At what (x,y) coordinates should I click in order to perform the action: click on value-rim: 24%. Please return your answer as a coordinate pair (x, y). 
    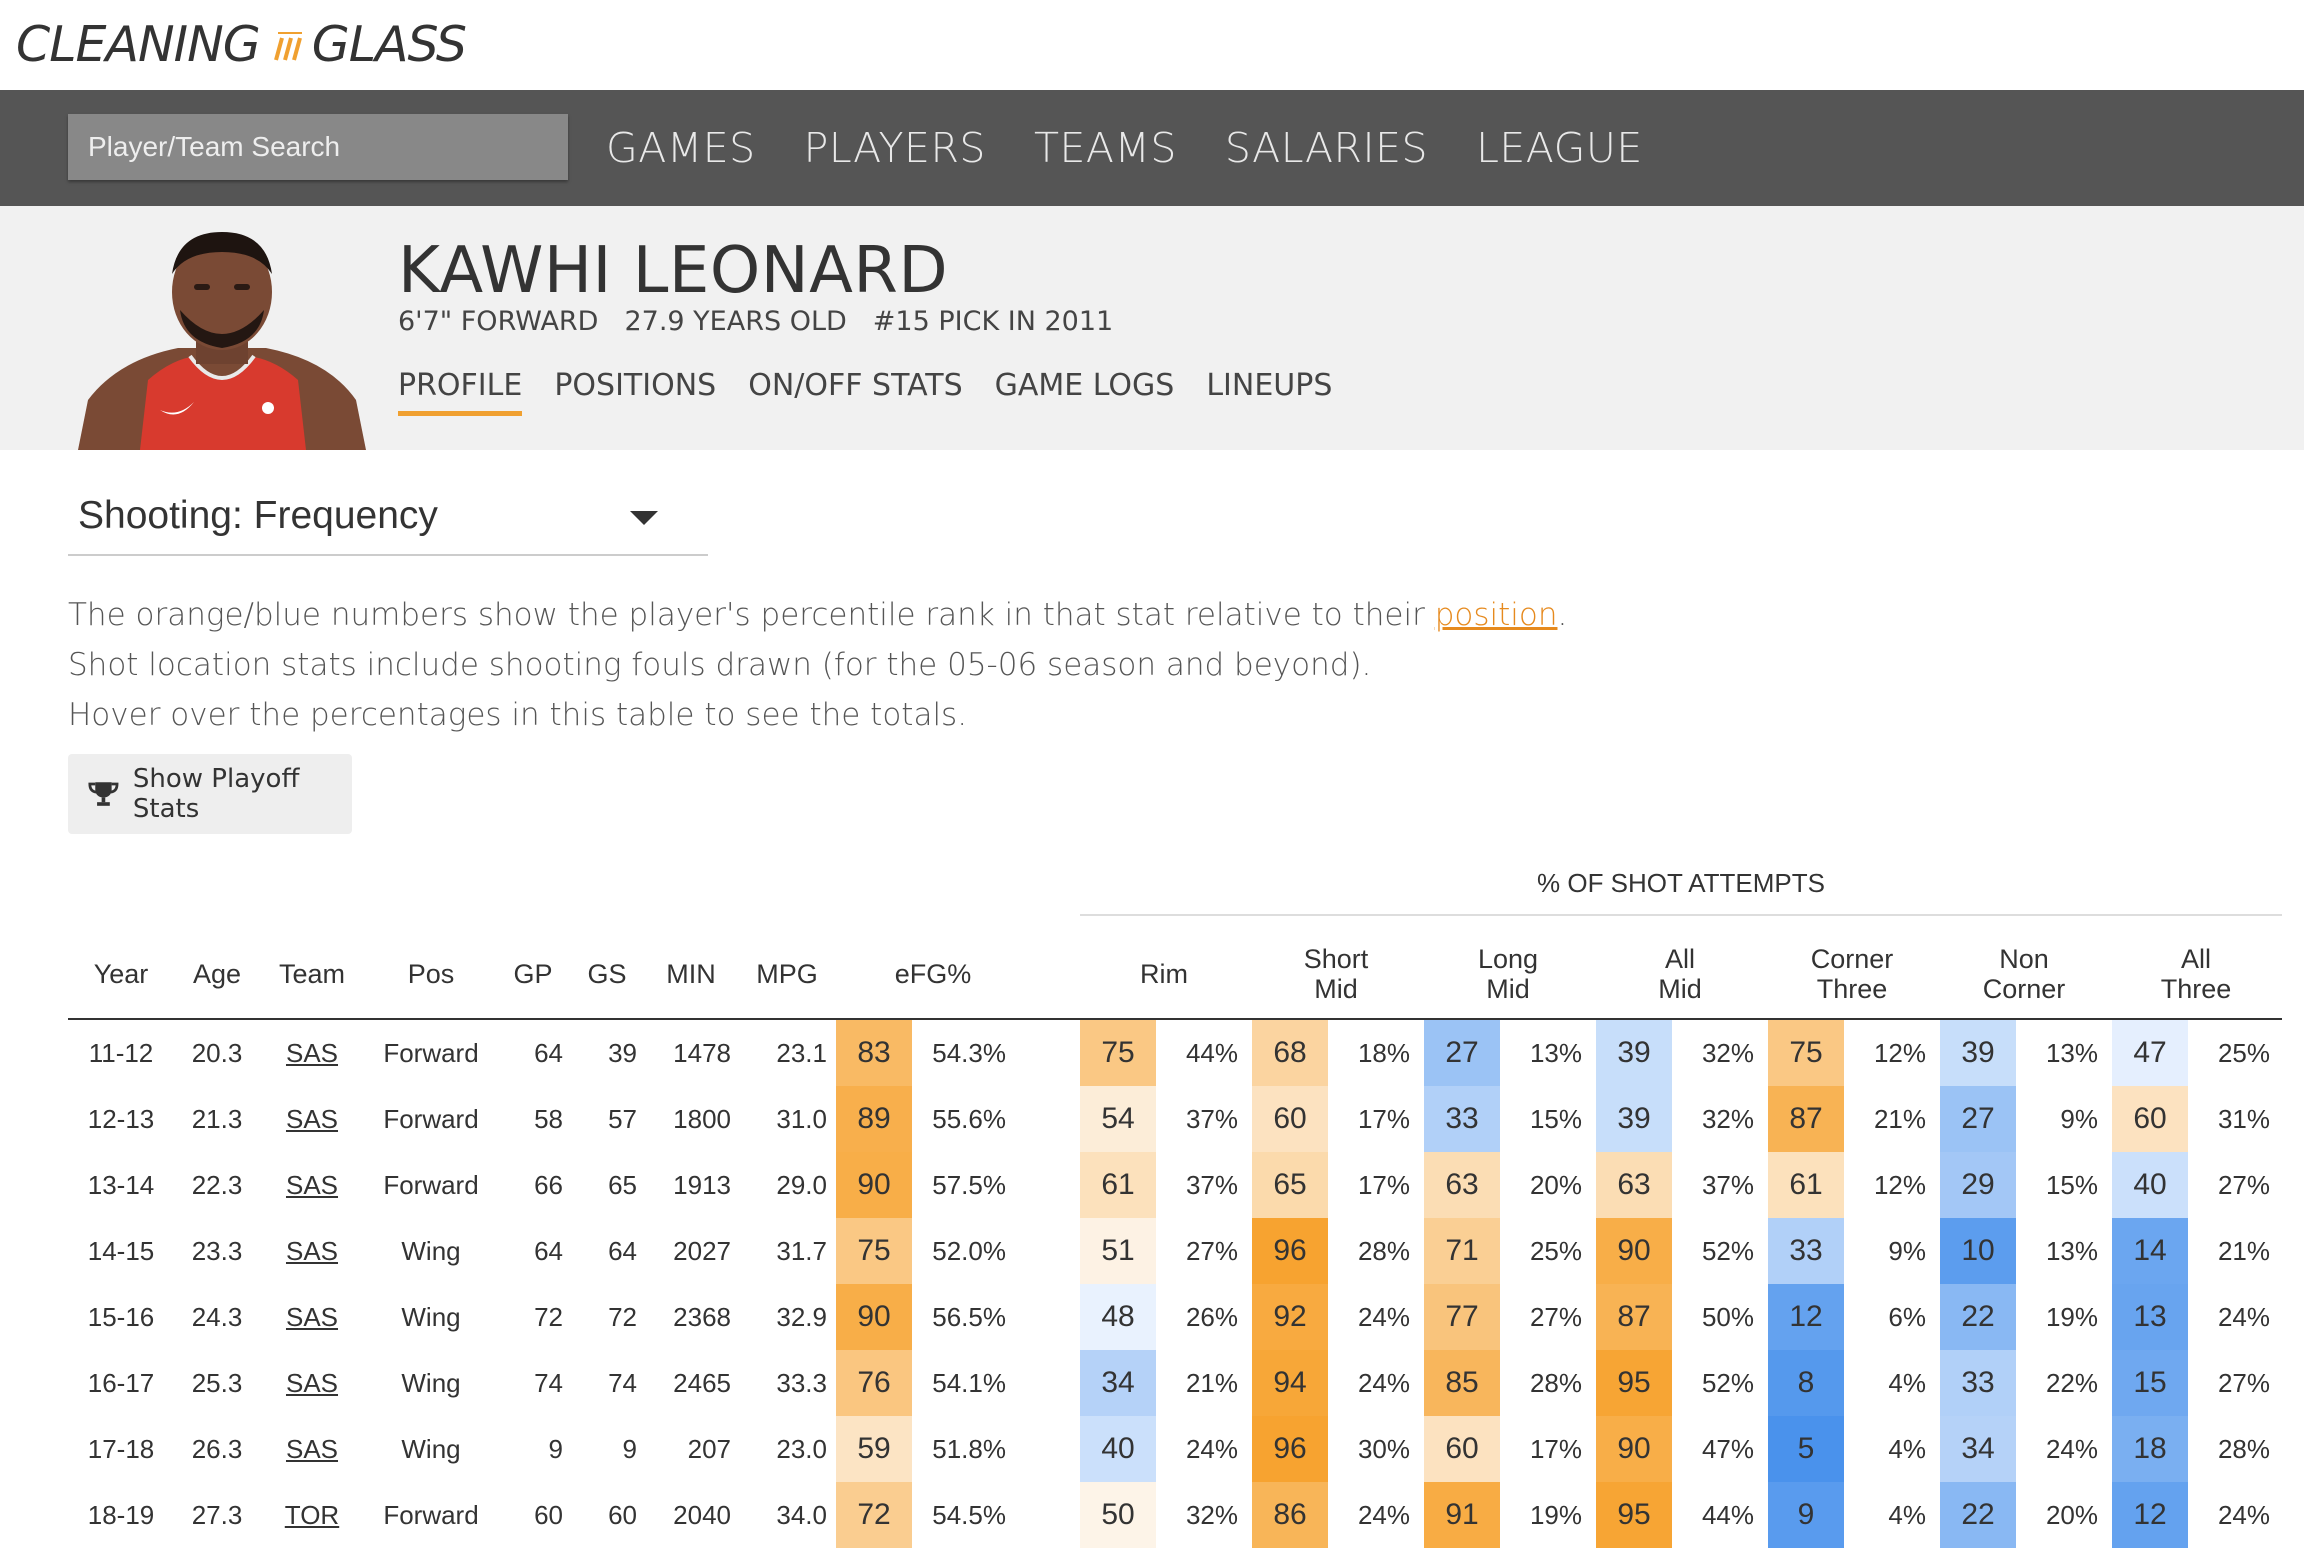
    Looking at the image, I should click on (1211, 1448).